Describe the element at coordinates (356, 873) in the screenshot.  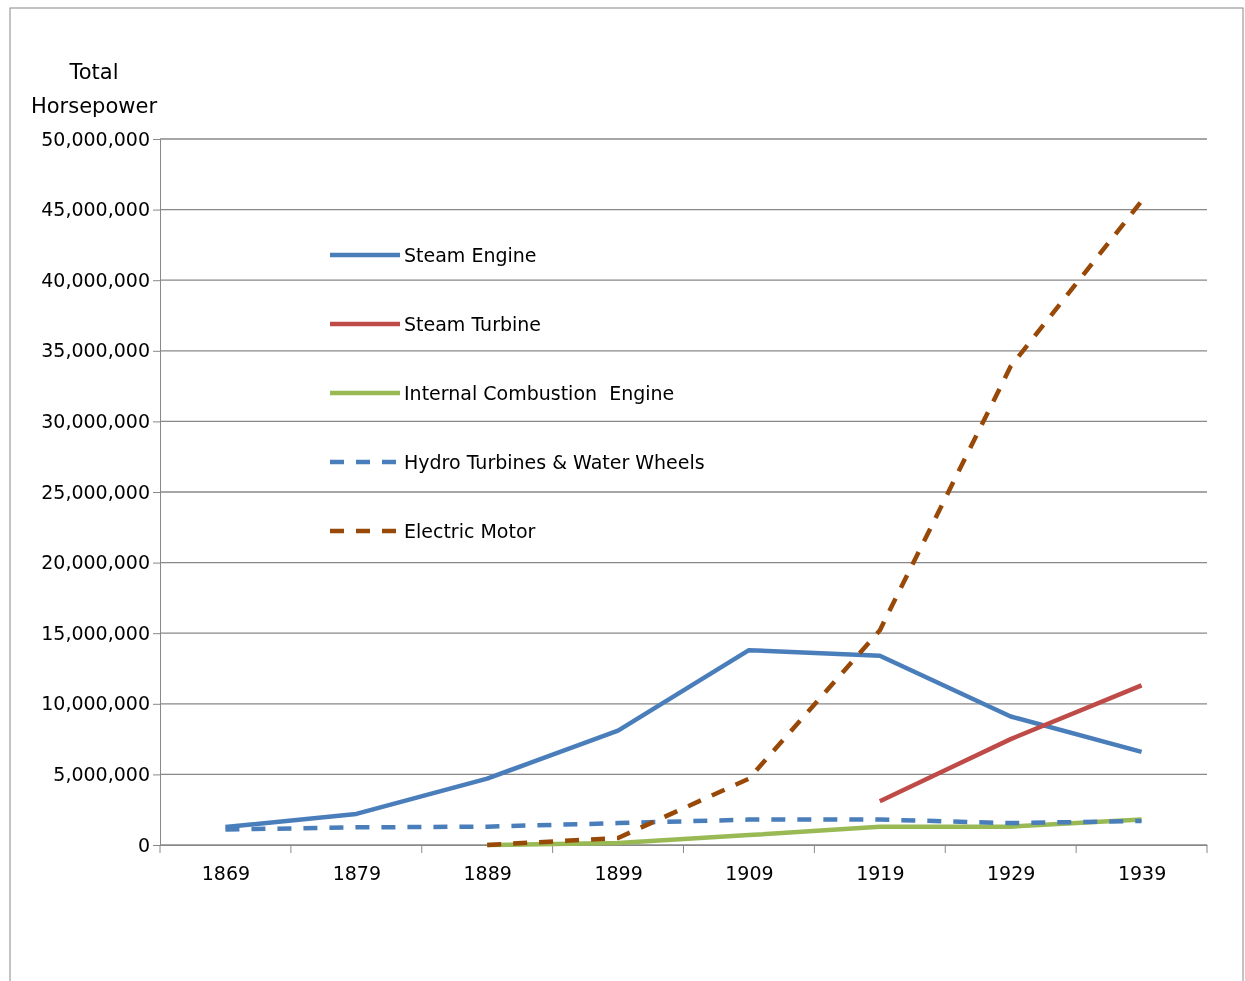
I see `x-tick-label: 1879` at that location.